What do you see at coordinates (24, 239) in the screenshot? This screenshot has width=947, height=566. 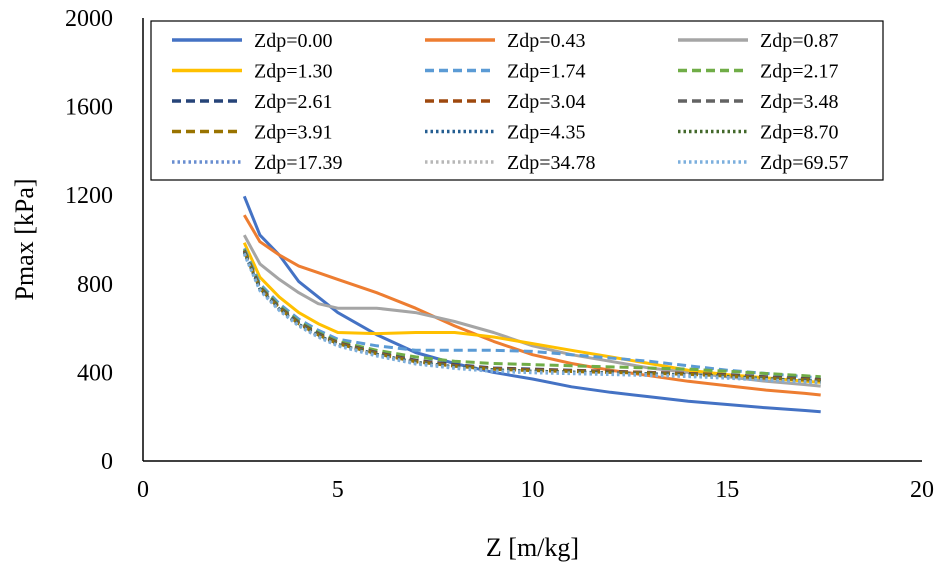 I see `y-axis-title: Pmax [kPa]` at bounding box center [24, 239].